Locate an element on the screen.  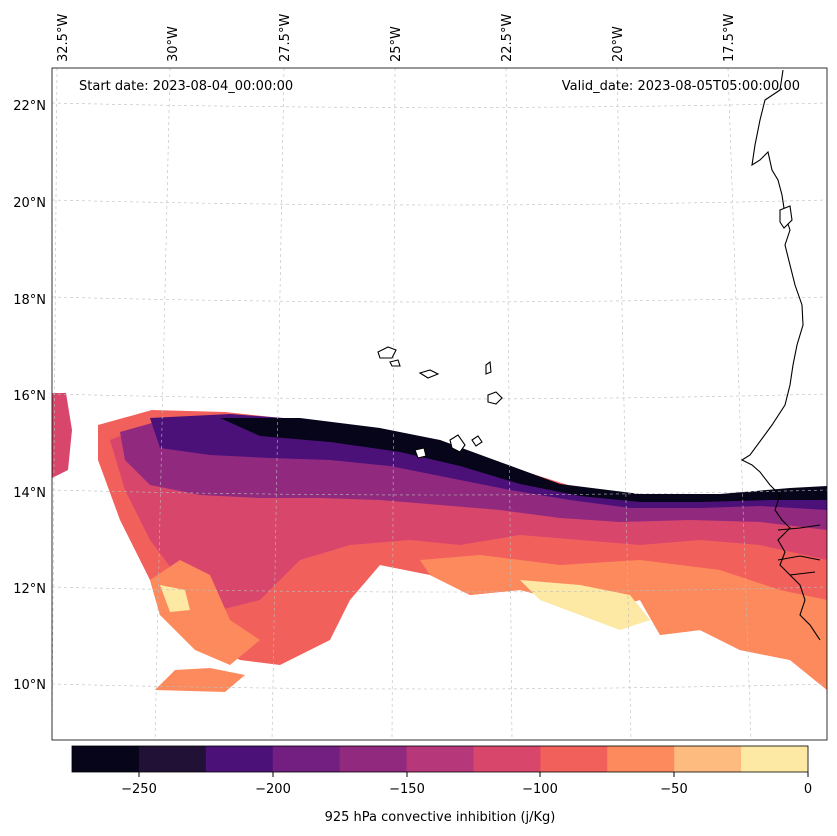
lat-label-16n: 16°N is located at coordinates (29, 396).